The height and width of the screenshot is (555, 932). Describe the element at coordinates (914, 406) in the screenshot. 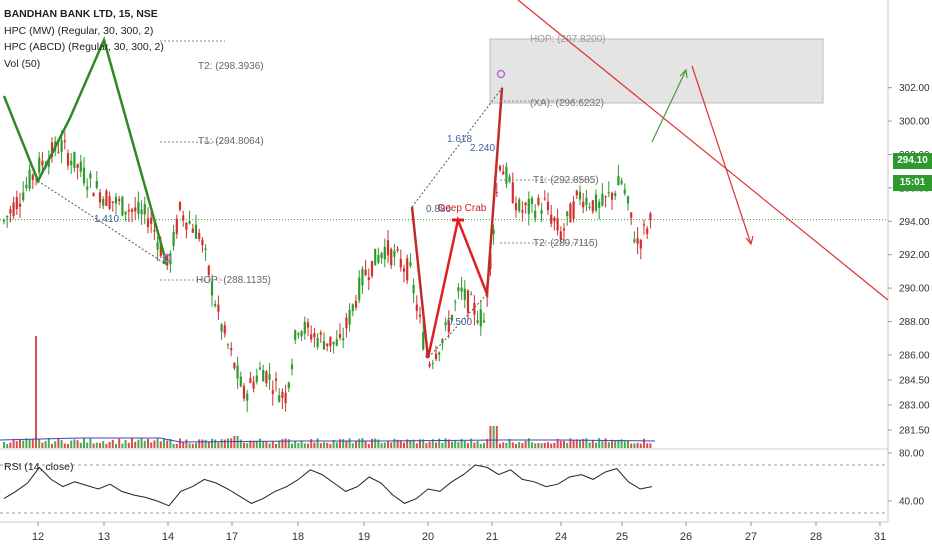

I see `price-tick-label: 283.00` at that location.